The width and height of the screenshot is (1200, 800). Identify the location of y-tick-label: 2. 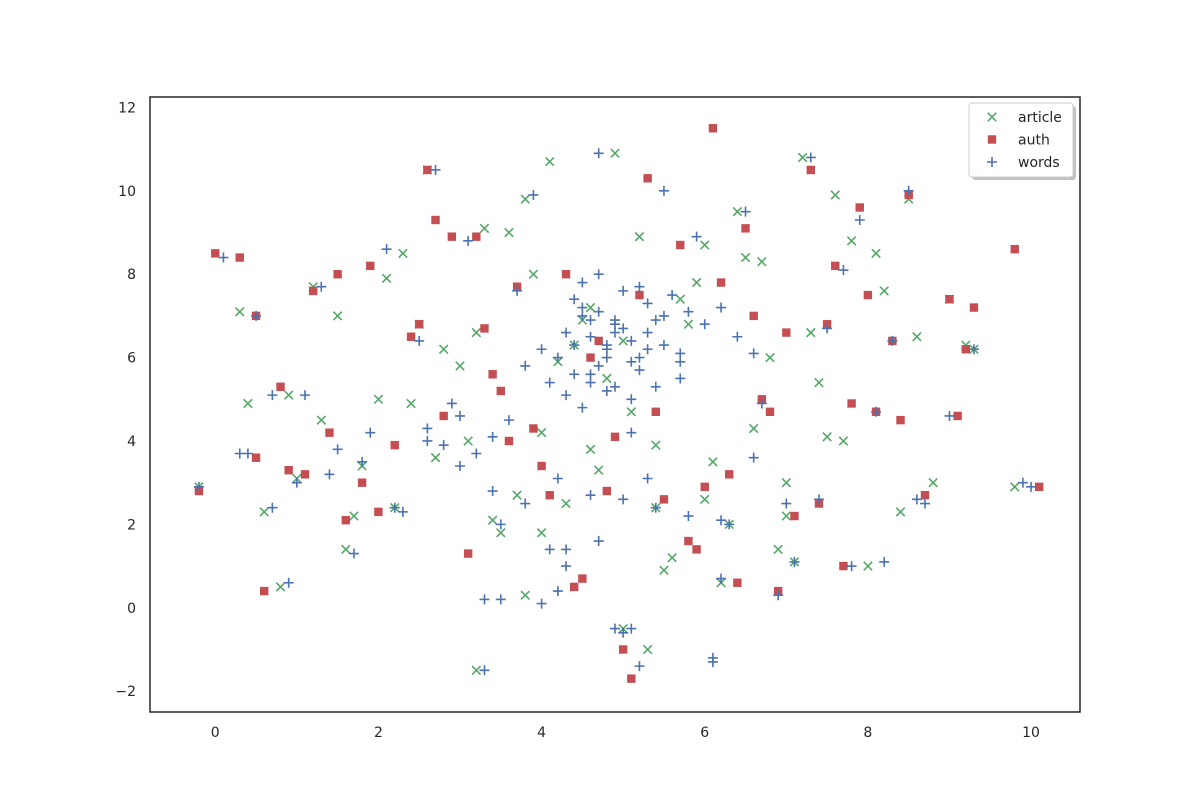
(131, 525).